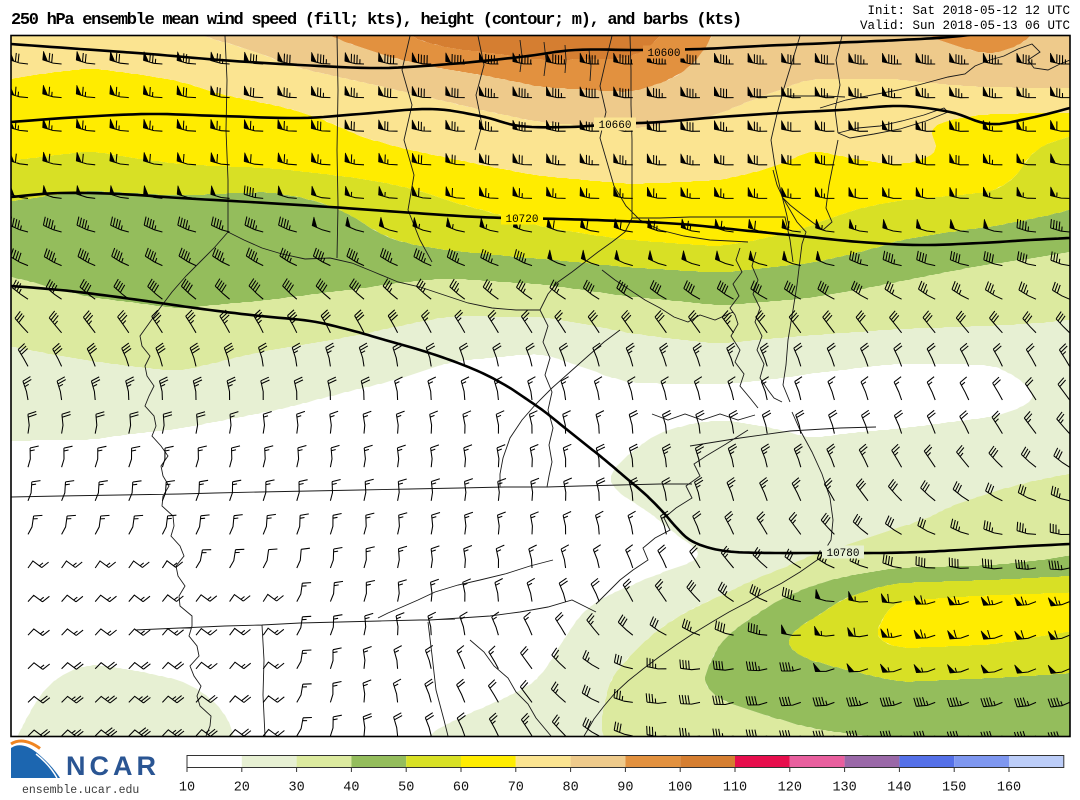  I want to click on svg-text: 80, so click(570, 788).